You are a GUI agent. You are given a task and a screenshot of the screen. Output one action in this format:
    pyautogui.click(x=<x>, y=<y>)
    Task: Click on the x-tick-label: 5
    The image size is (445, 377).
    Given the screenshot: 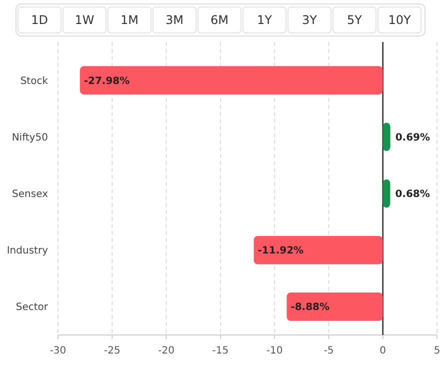 What is the action you would take?
    pyautogui.click(x=437, y=351)
    